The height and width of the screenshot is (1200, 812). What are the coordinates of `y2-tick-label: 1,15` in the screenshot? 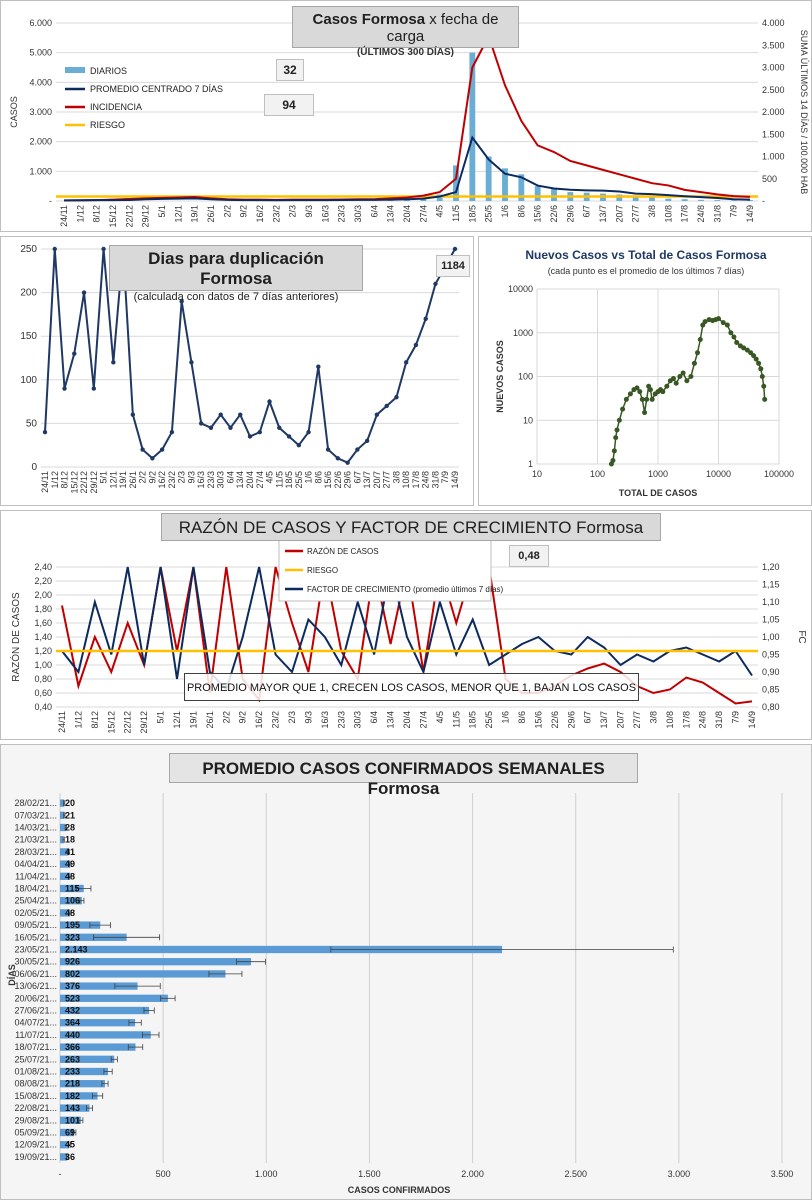 It's located at (771, 585).